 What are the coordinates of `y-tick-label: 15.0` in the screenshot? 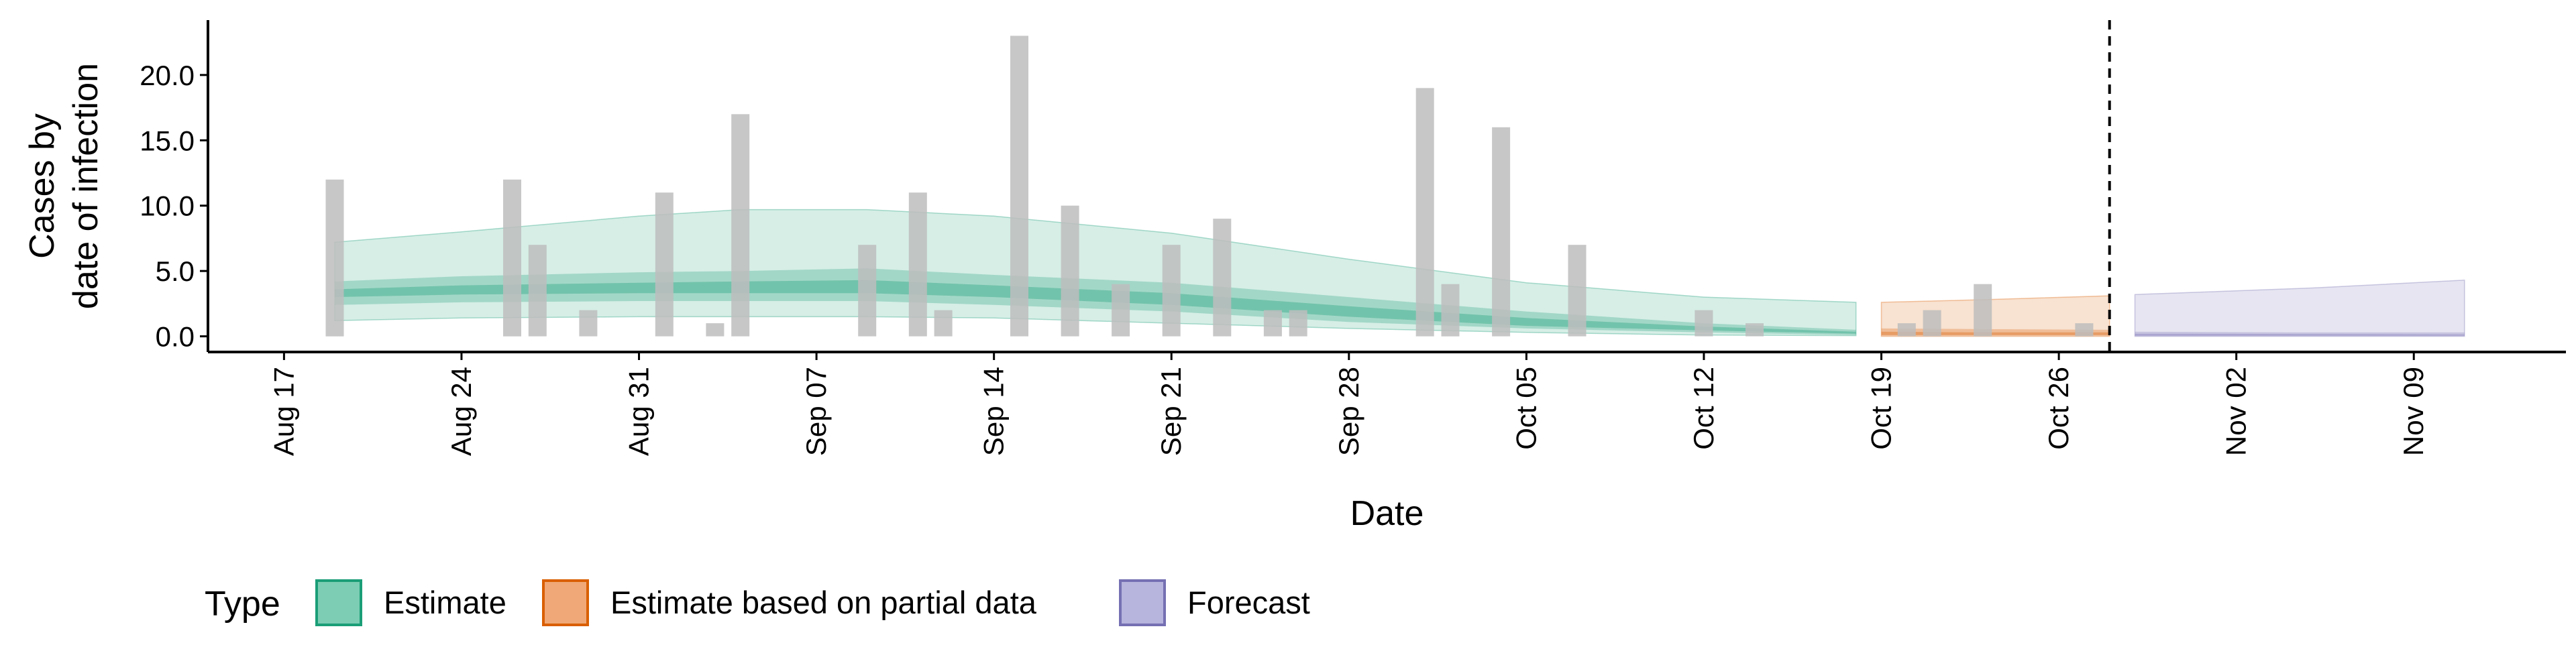 It's located at (167, 140).